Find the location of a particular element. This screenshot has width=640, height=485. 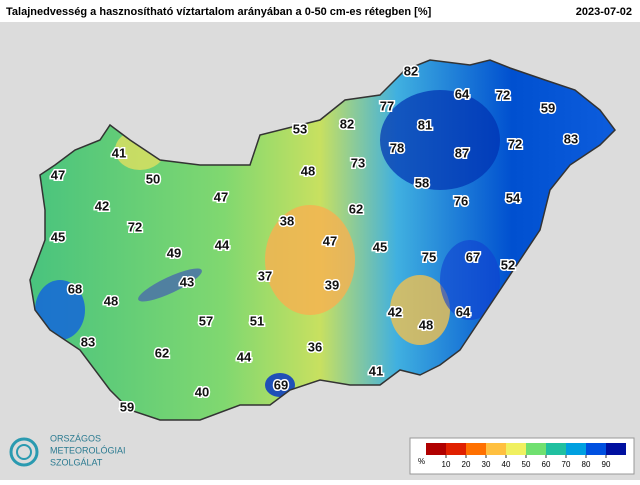

station-value: 87 is located at coordinates (462, 152).